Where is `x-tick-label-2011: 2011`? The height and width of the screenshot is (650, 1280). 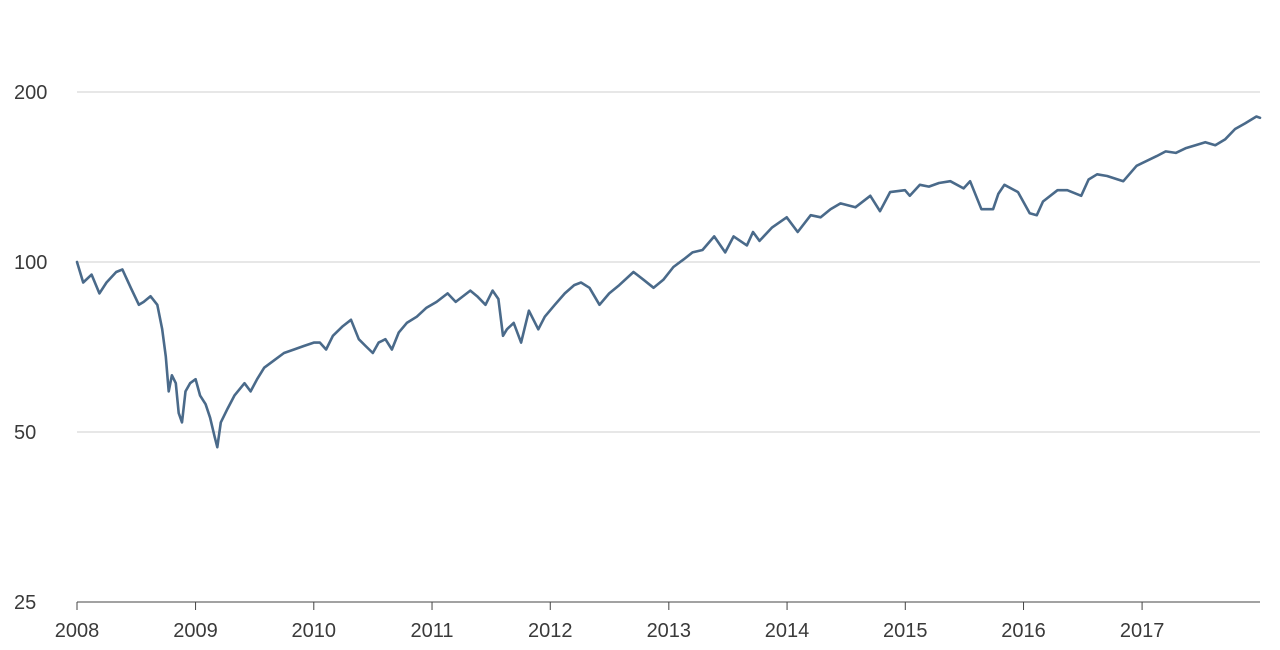
x-tick-label-2011: 2011 is located at coordinates (432, 631).